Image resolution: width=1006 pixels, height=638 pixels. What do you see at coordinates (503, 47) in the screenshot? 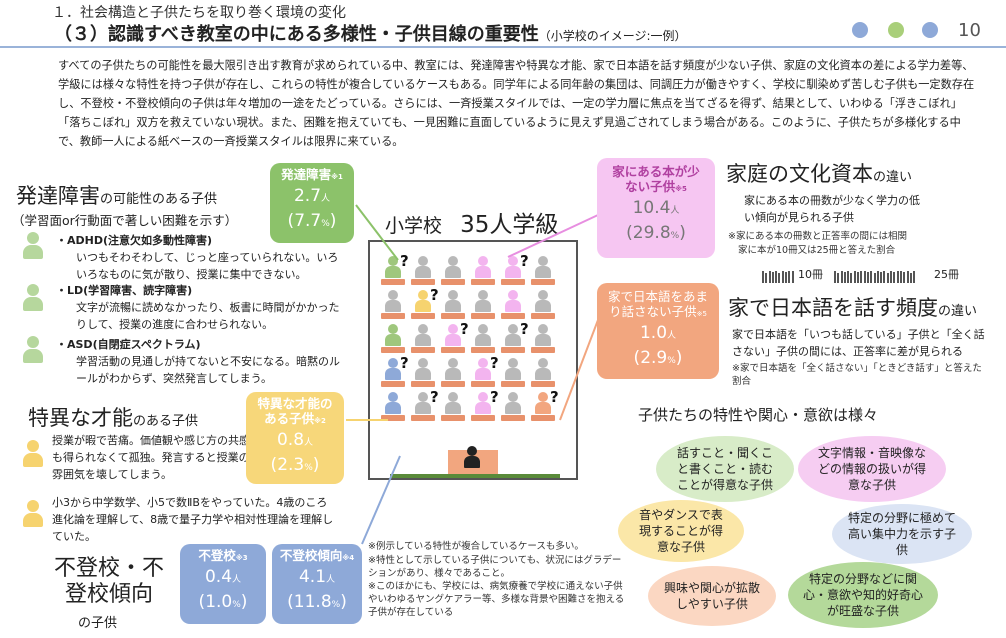
I see `header-divider` at bounding box center [503, 47].